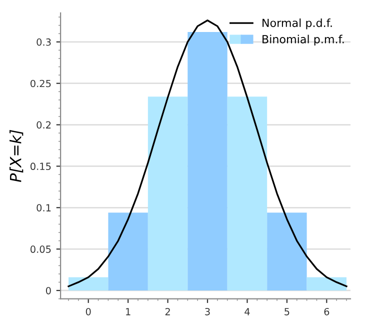  Describe the element at coordinates (167, 312) in the screenshot. I see `x-tick-label: 2` at that location.